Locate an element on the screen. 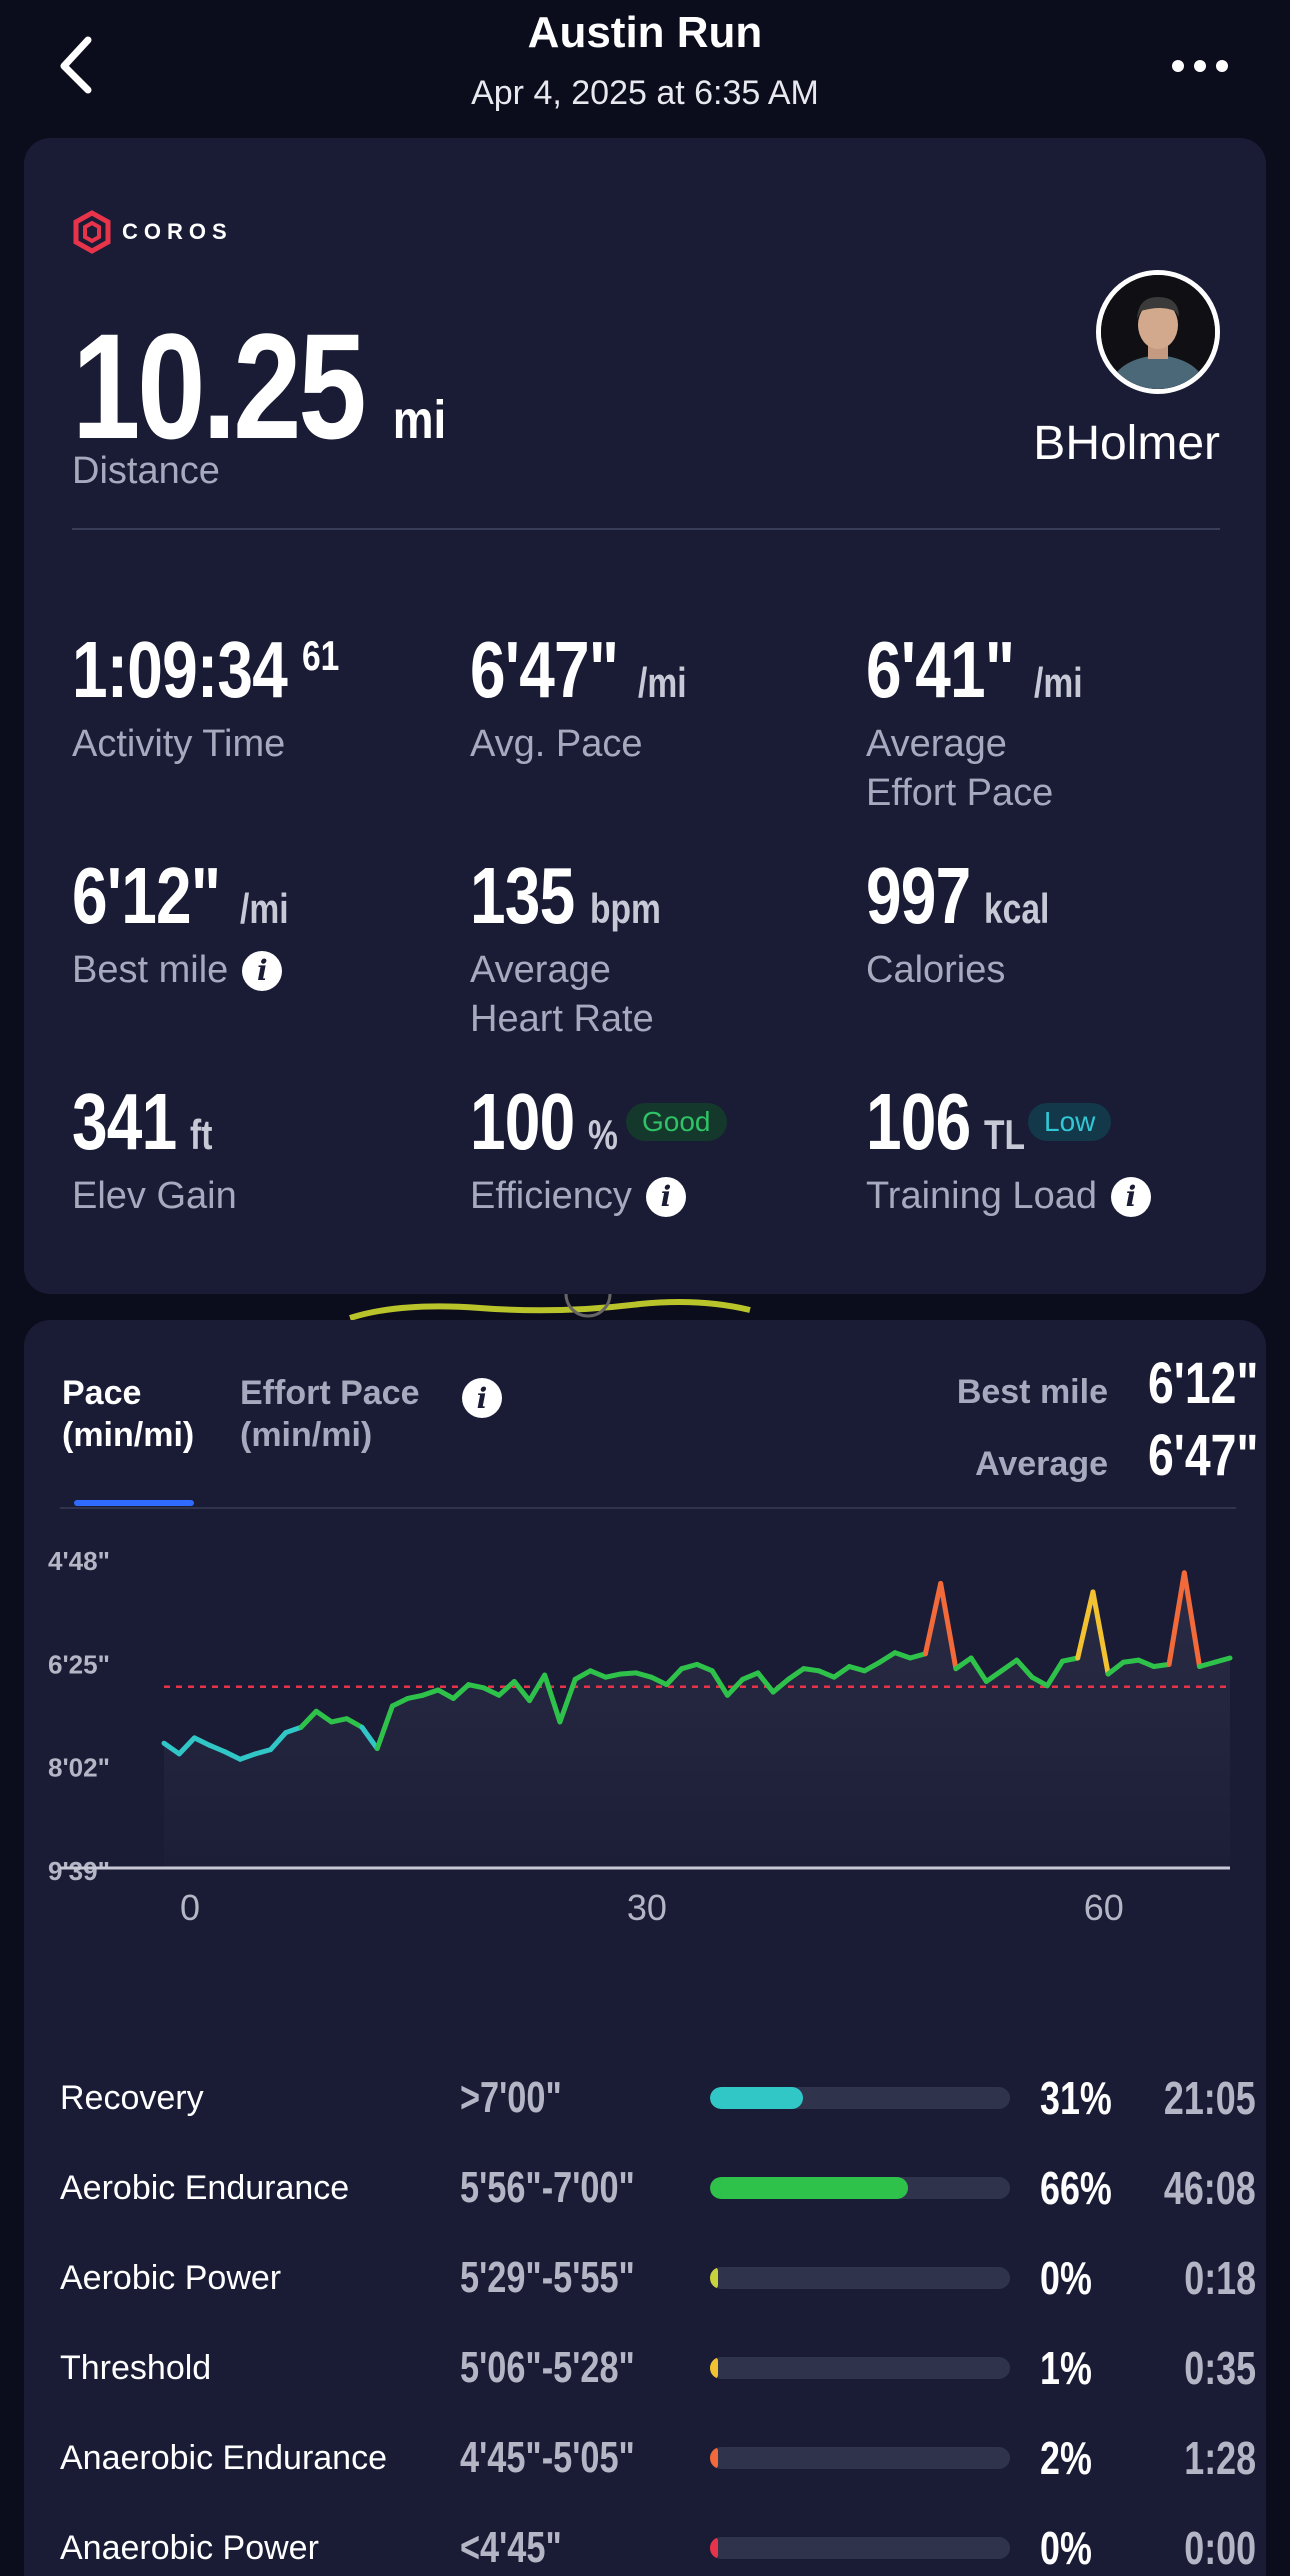 The width and height of the screenshot is (1290, 2576). x-tick-label: 0 is located at coordinates (190, 1907).